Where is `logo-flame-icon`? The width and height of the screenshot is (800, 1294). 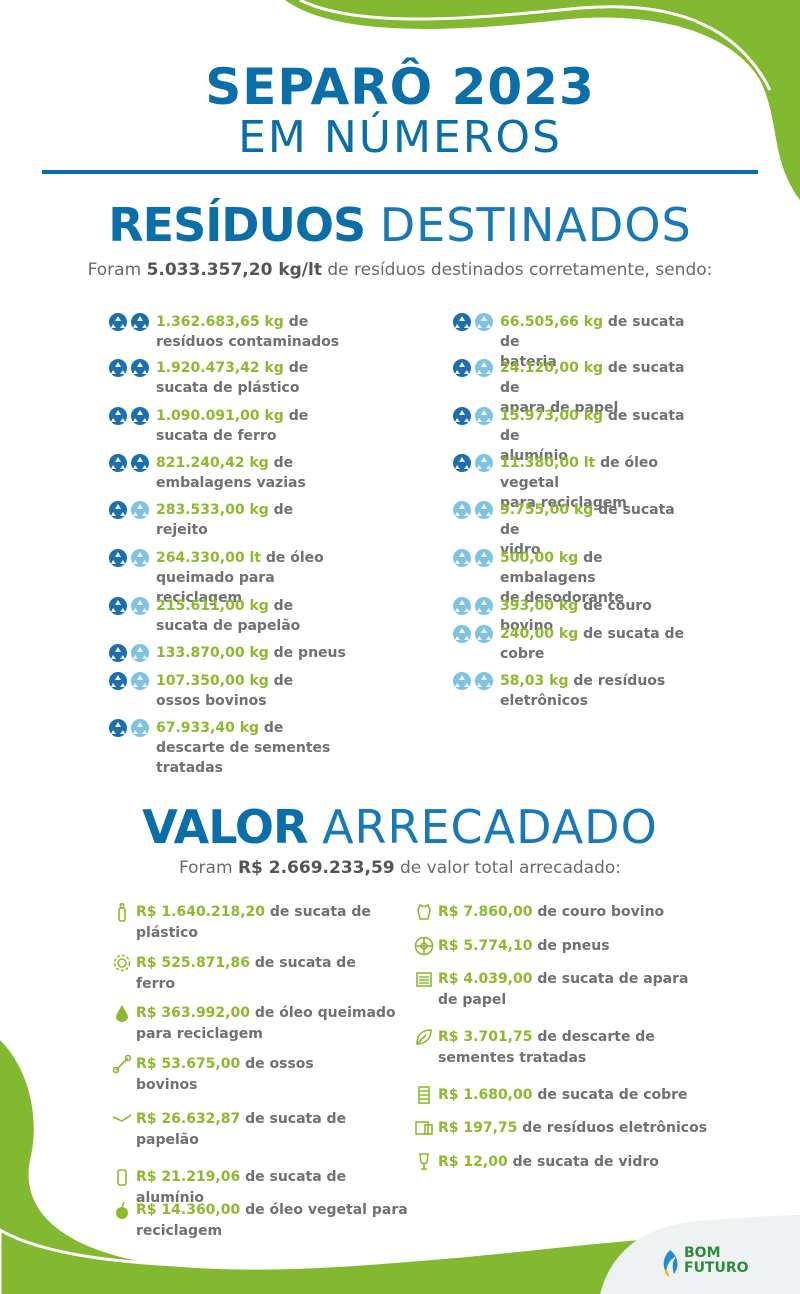 logo-flame-icon is located at coordinates (670, 1263).